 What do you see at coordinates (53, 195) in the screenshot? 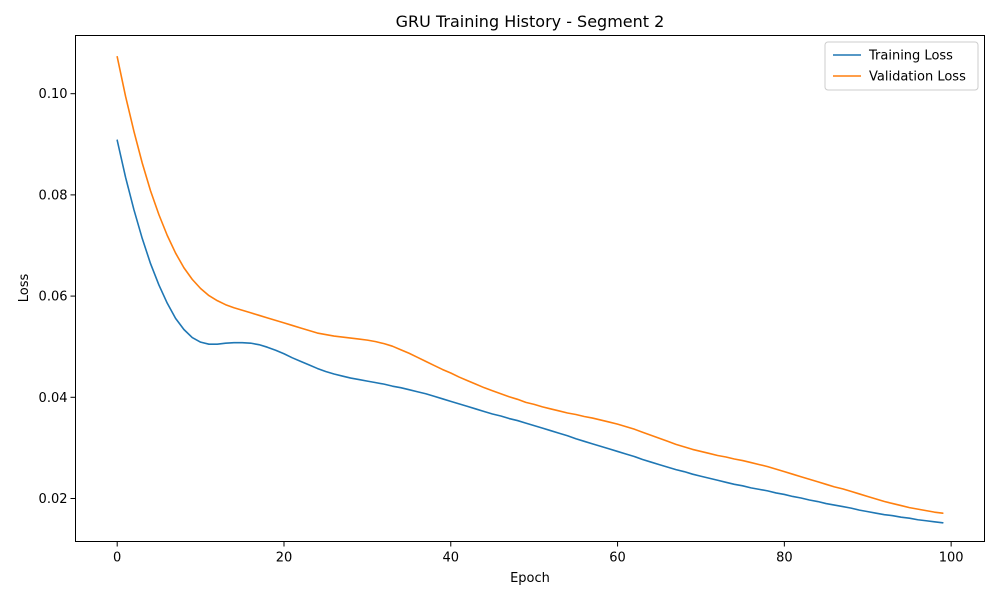
I see `y-tick-label: 0.08` at bounding box center [53, 195].